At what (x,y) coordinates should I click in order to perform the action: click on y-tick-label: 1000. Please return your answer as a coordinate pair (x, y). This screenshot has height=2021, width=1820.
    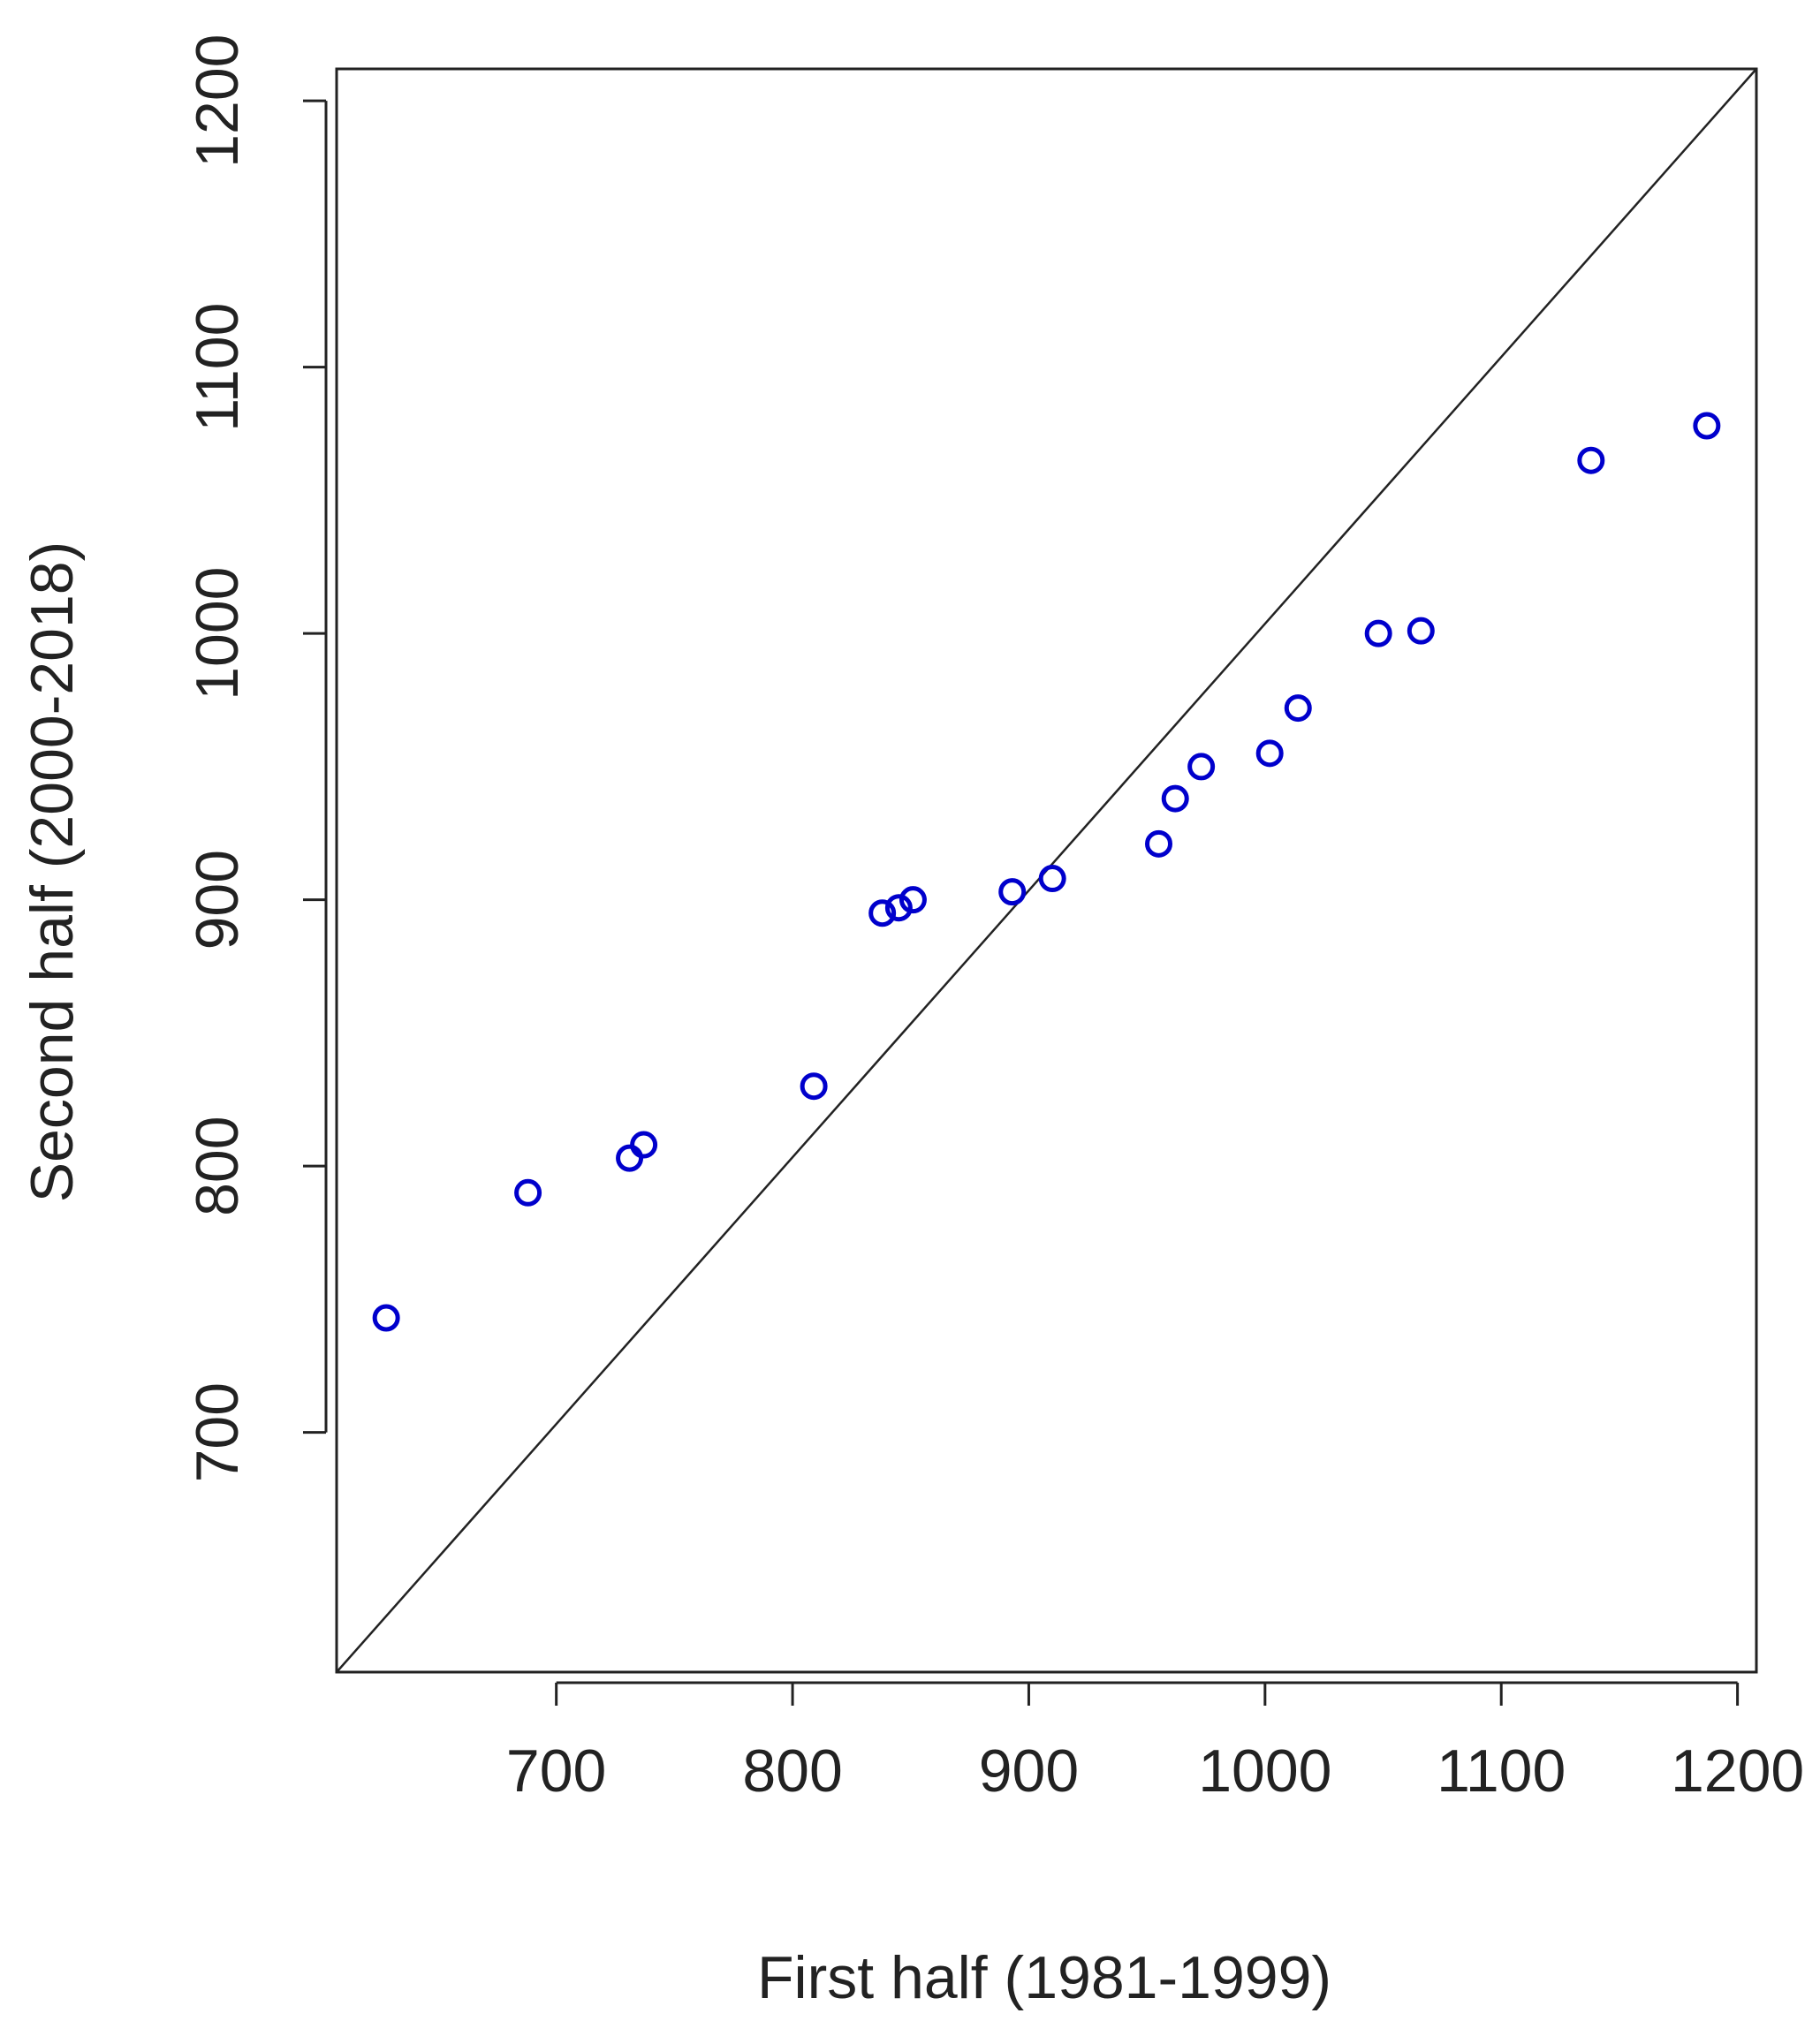
    Looking at the image, I should click on (218, 633).